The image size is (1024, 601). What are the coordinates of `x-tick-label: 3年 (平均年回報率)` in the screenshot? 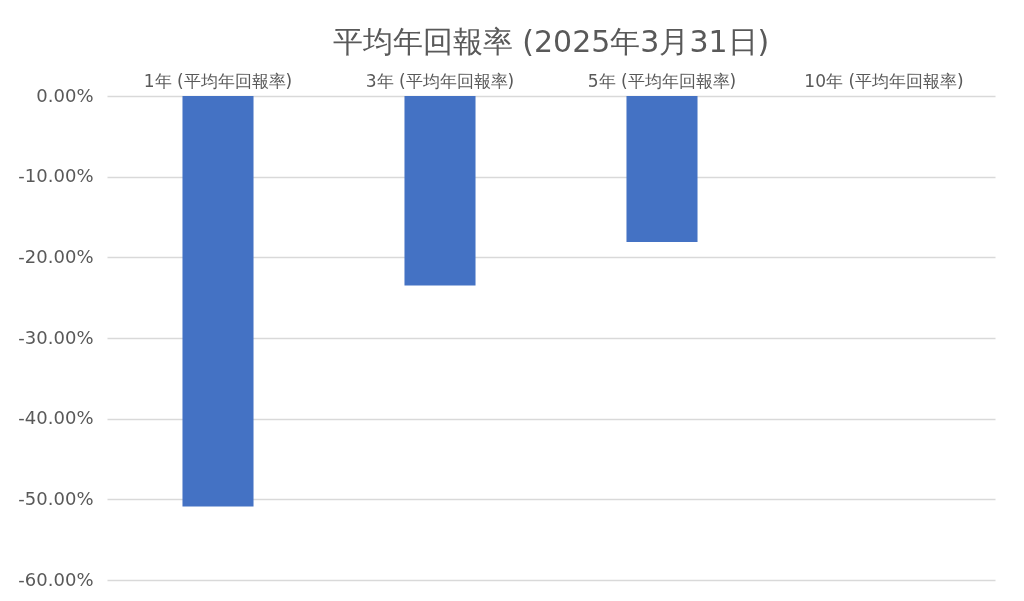 It's located at (440, 80).